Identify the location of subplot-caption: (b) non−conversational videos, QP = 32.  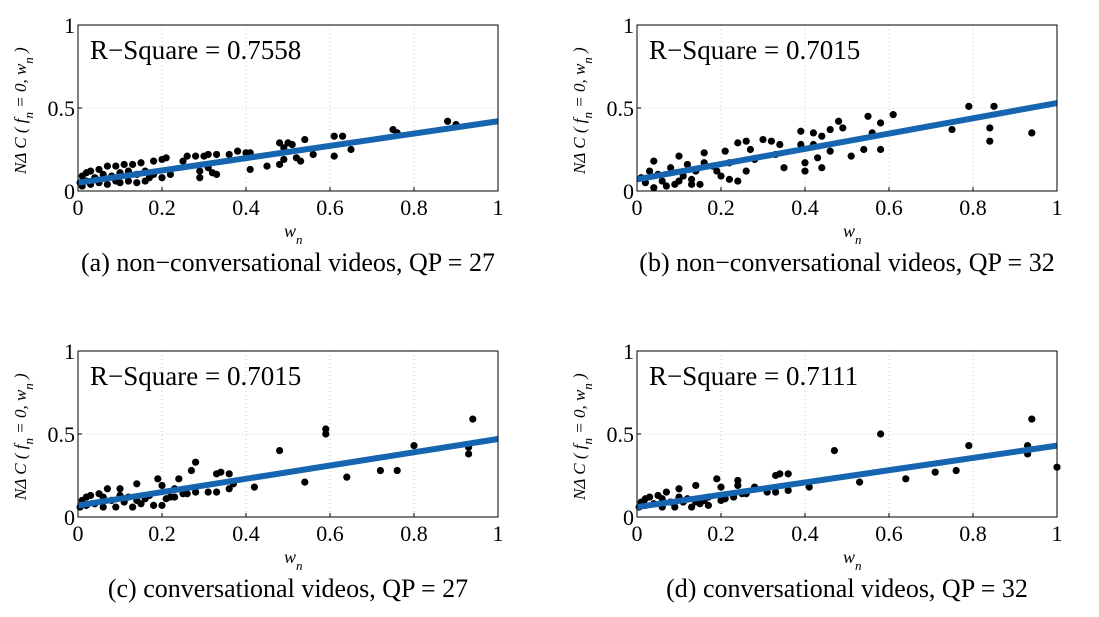
(846, 262).